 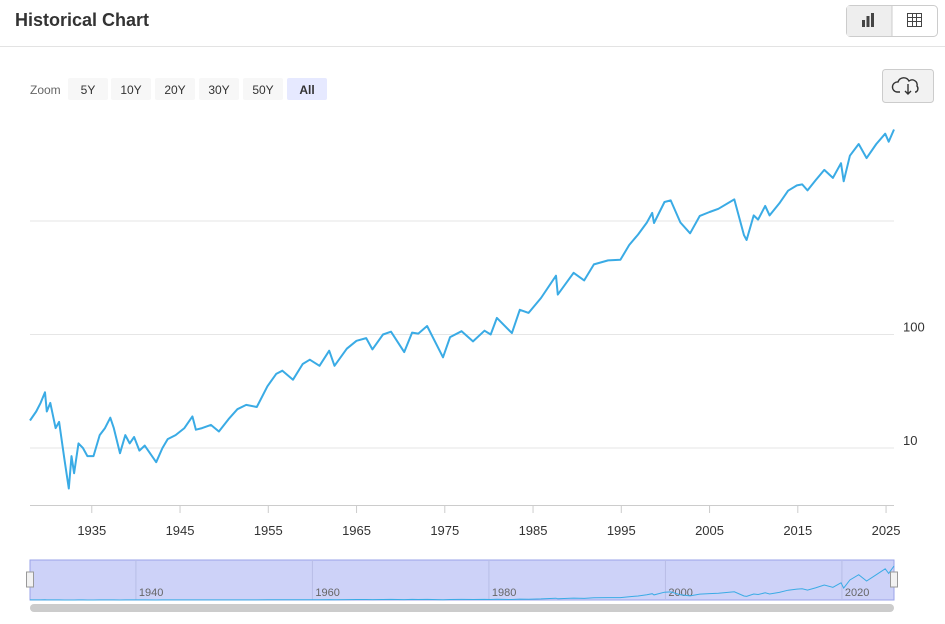 What do you see at coordinates (327, 593) in the screenshot?
I see `navigator-tick-label: 1960` at bounding box center [327, 593].